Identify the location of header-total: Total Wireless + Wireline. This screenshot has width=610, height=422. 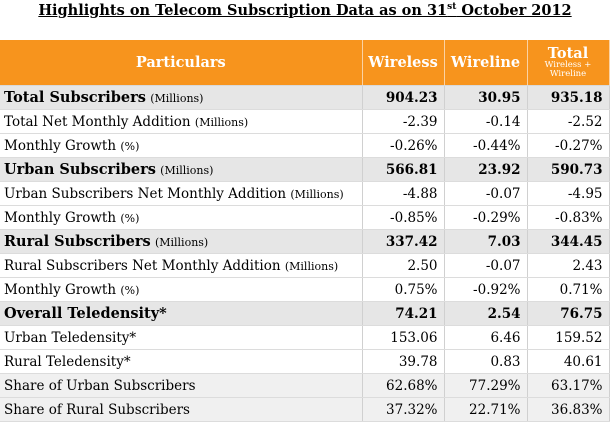
(568, 63).